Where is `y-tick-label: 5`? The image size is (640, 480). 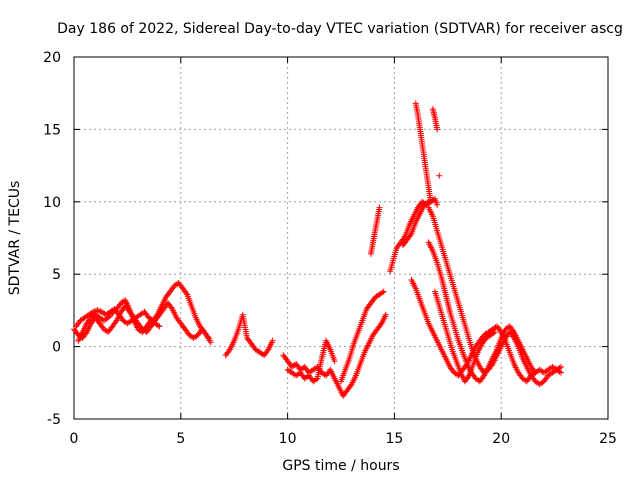 y-tick-label: 5 is located at coordinates (56, 275).